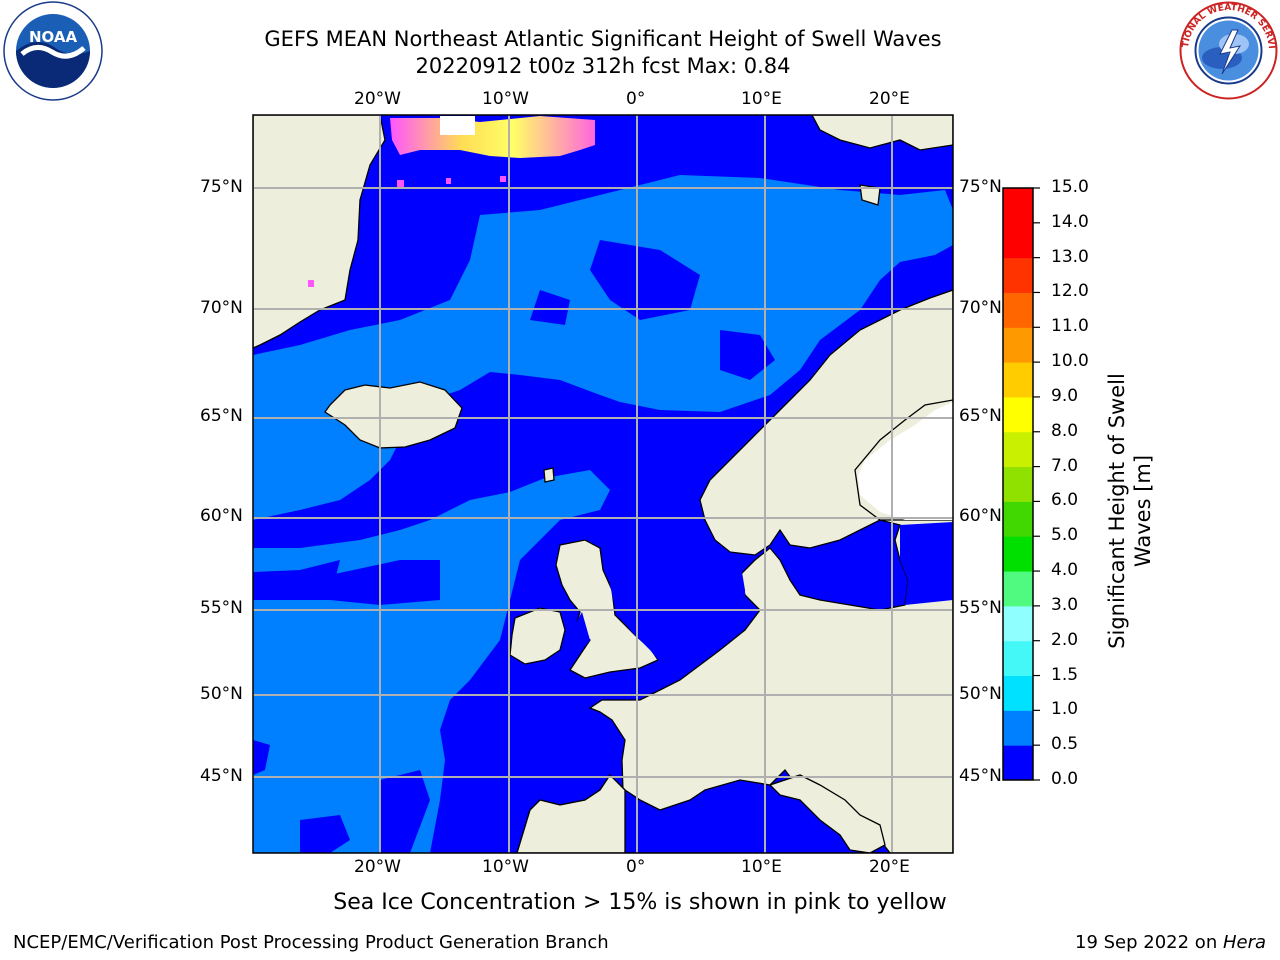 The image size is (1280, 960). I want to click on lon-label-bottom: 20°W, so click(377, 867).